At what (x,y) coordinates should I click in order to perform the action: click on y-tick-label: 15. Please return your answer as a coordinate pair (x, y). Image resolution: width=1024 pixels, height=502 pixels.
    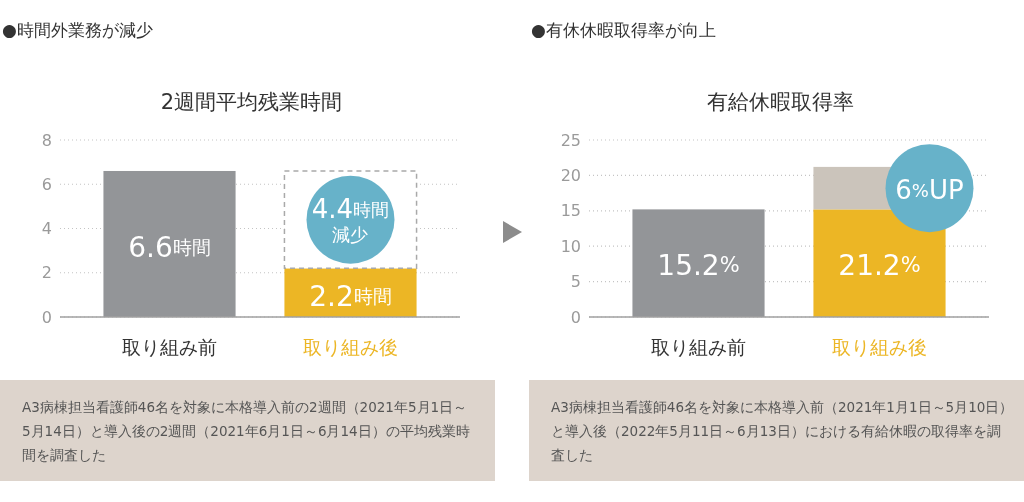
    Looking at the image, I should click on (570, 211).